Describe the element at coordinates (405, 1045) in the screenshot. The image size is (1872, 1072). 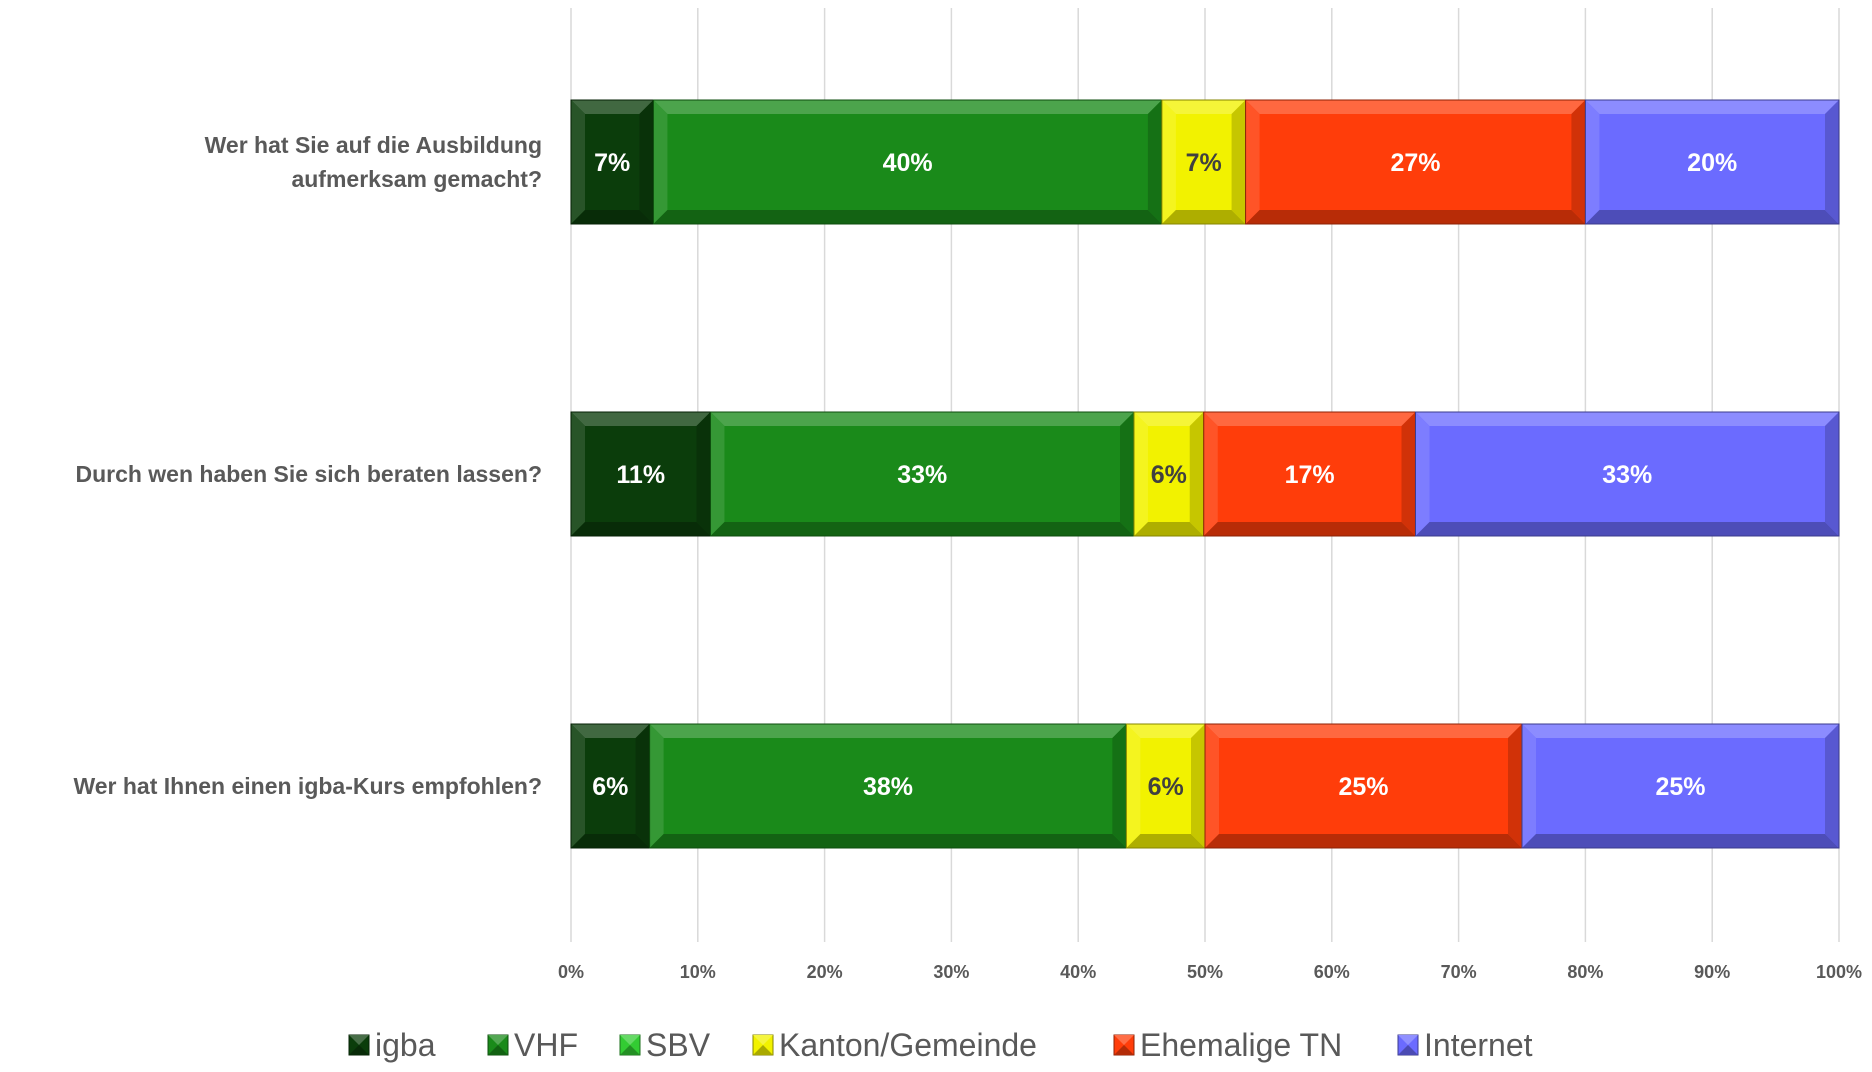
I see `legend-label: igba` at that location.